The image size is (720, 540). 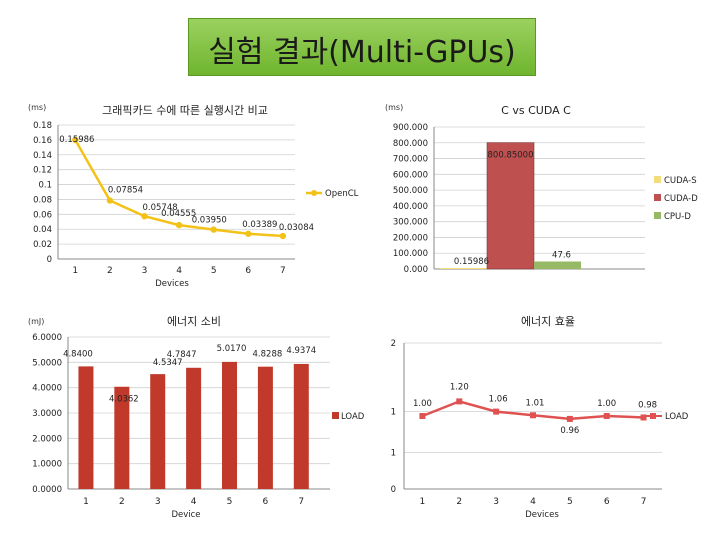 What do you see at coordinates (159, 208) in the screenshot?
I see `data-label: 0.05748` at bounding box center [159, 208].